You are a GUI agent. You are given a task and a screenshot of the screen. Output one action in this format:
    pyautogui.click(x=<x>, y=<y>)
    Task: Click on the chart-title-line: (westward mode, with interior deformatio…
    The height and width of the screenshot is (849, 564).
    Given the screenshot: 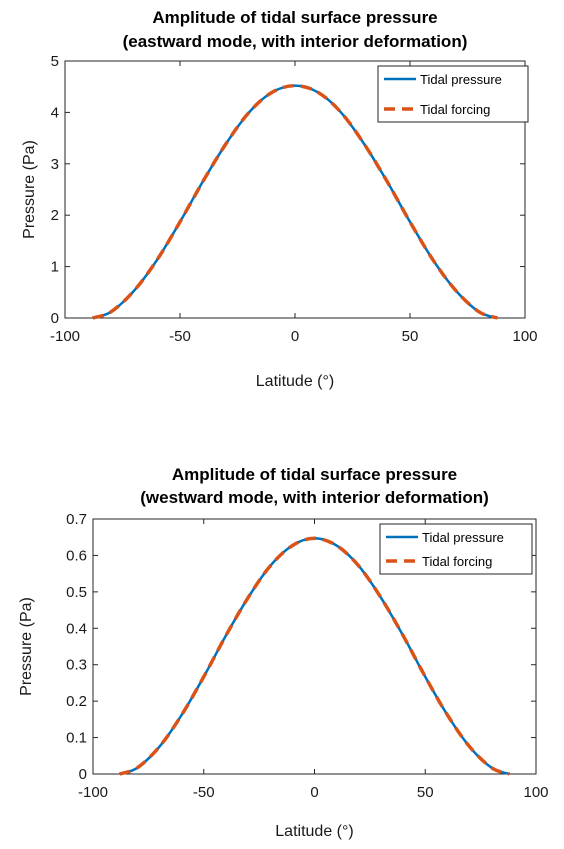 What is the action you would take?
    pyautogui.click(x=314, y=497)
    